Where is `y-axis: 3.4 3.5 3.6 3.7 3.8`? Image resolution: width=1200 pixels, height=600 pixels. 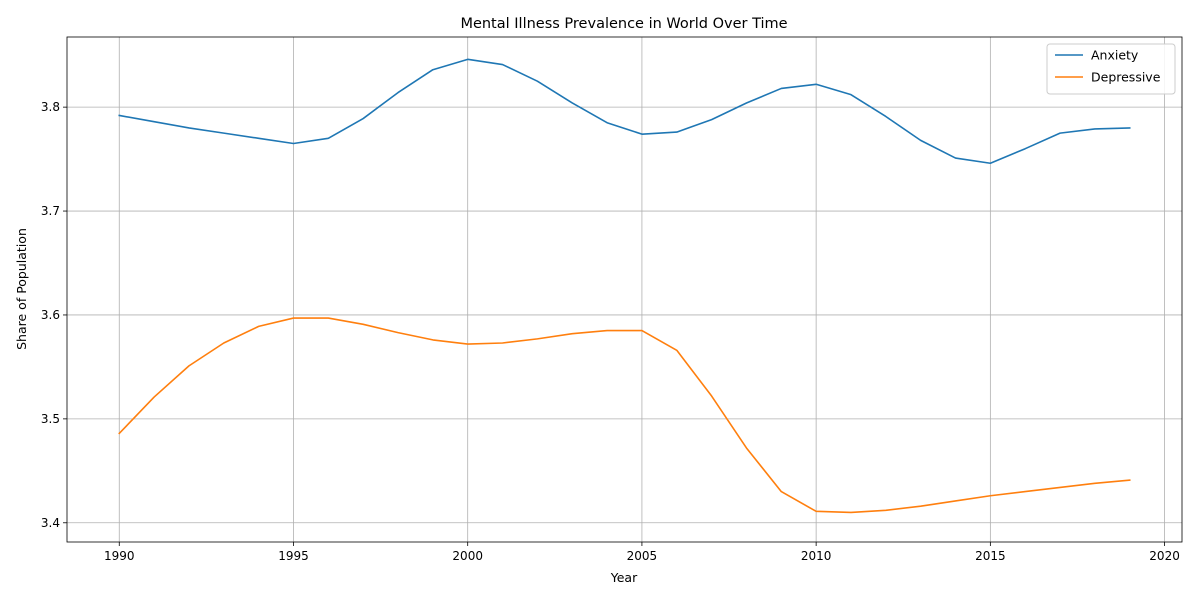 y-axis: 3.4 3.5 3.6 3.7 3.8 is located at coordinates (54, 315).